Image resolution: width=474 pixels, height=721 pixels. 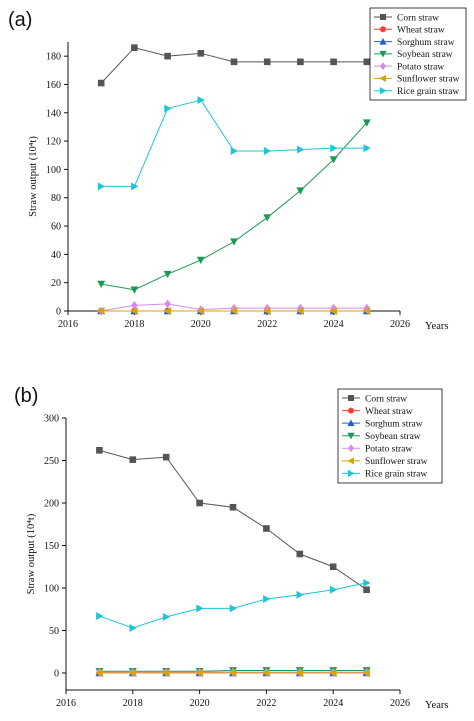 What do you see at coordinates (56, 198) in the screenshot?
I see `y-tick-label: 80` at bounding box center [56, 198].